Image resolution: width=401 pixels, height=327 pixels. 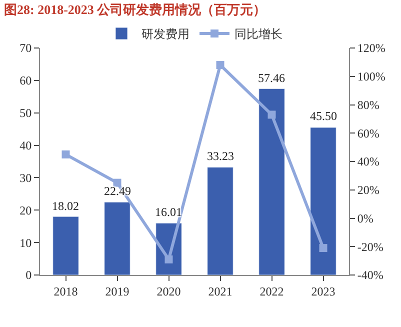 What do you see at coordinates (26, 243) in the screenshot?
I see `y-tick-label: 10` at bounding box center [26, 243].